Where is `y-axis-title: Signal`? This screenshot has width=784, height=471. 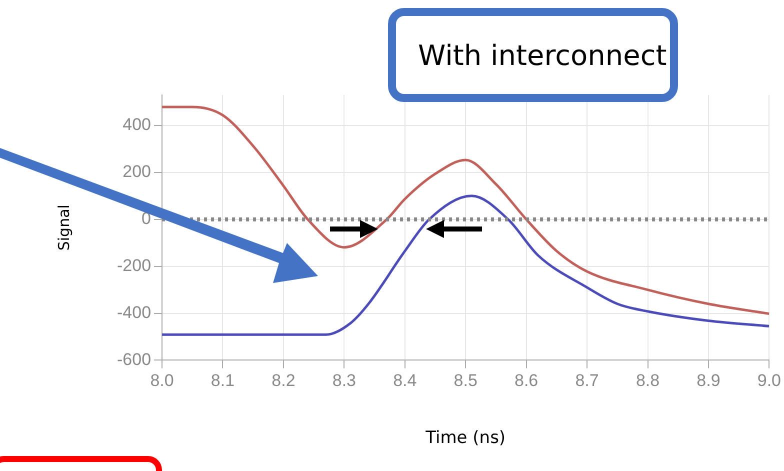
y-axis-title: Signal is located at coordinates (63, 227).